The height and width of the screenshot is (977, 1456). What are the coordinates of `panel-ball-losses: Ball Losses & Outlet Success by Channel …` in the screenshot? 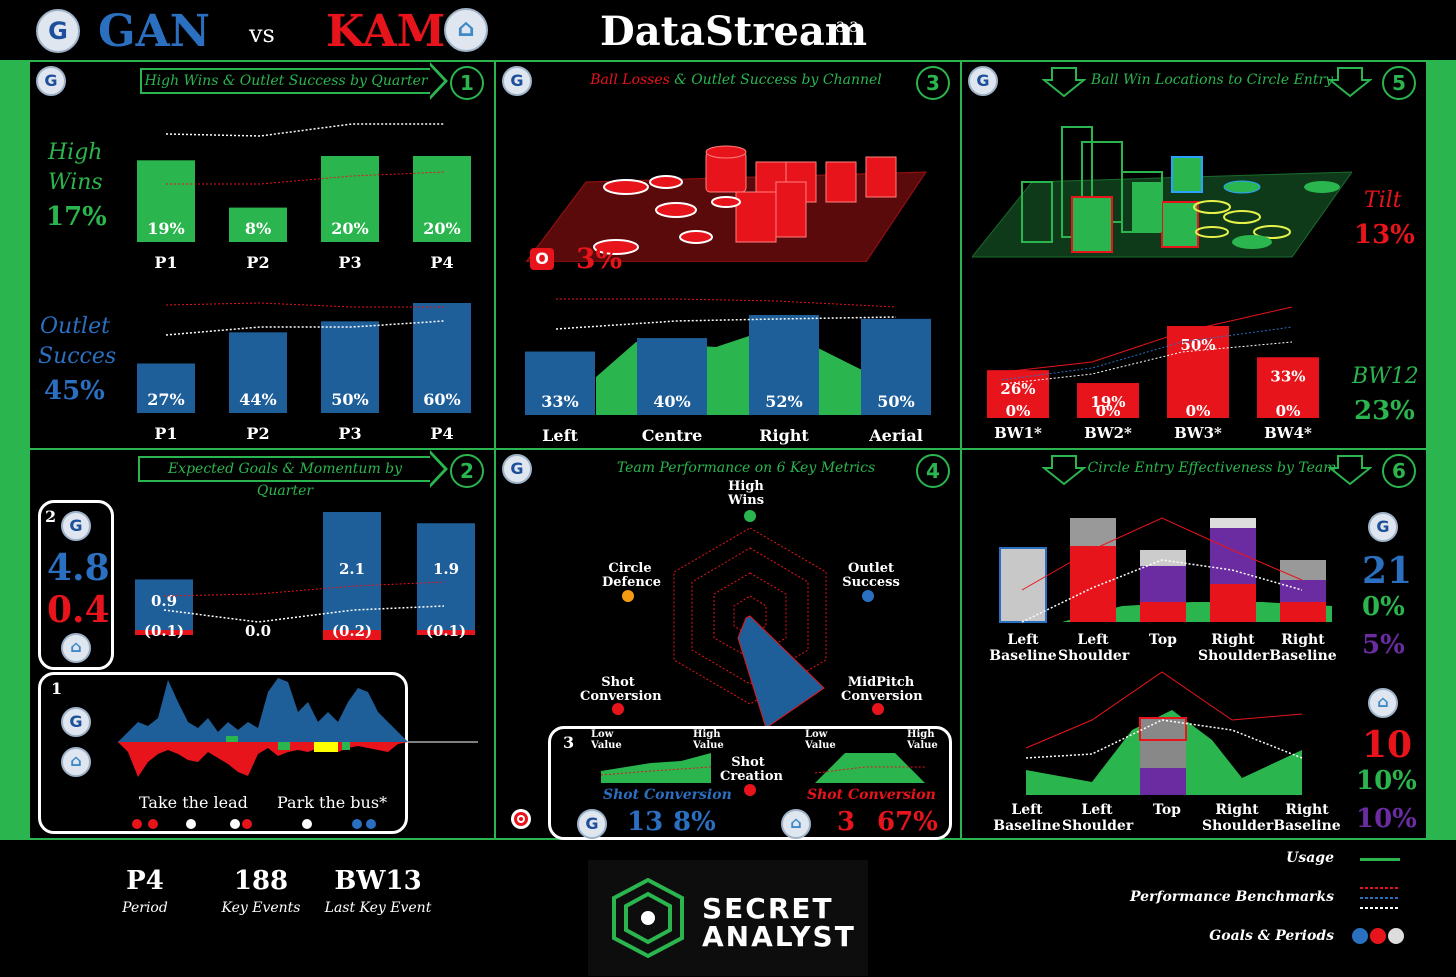 It's located at (728, 255).